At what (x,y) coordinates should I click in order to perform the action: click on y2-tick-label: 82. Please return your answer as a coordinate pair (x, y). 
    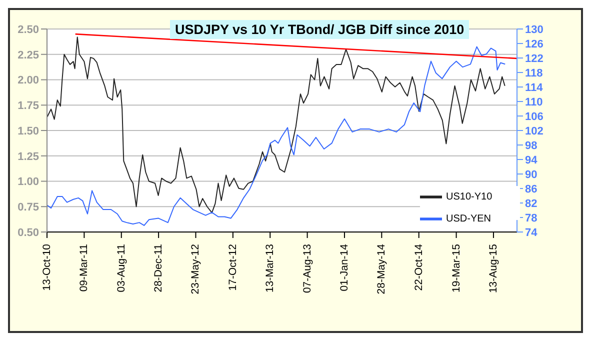
    Looking at the image, I should click on (531, 204).